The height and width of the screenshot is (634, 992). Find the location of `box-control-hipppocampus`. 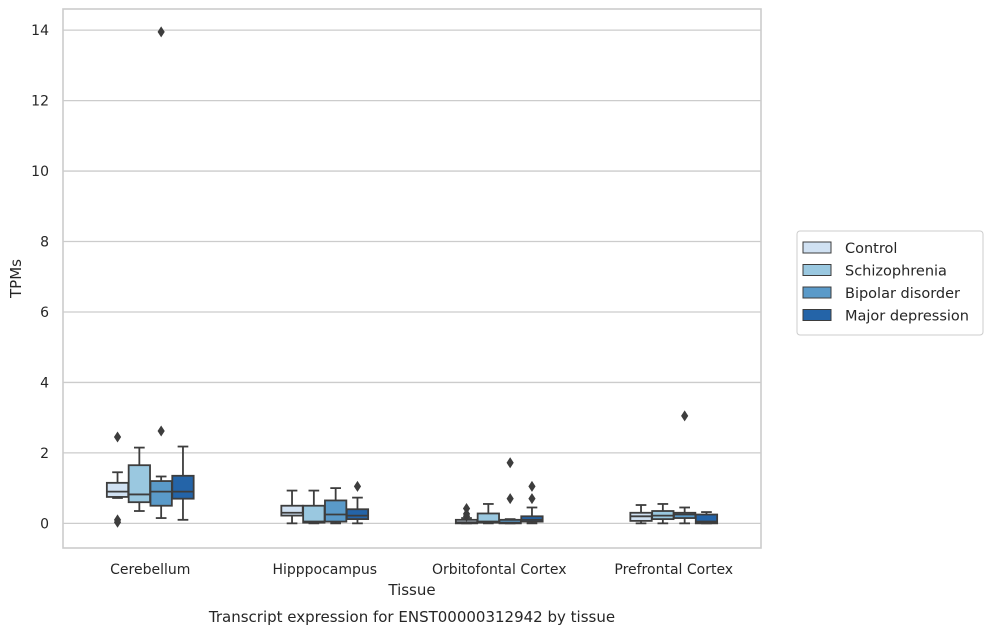

box-control-hipppocampus is located at coordinates (292, 507).